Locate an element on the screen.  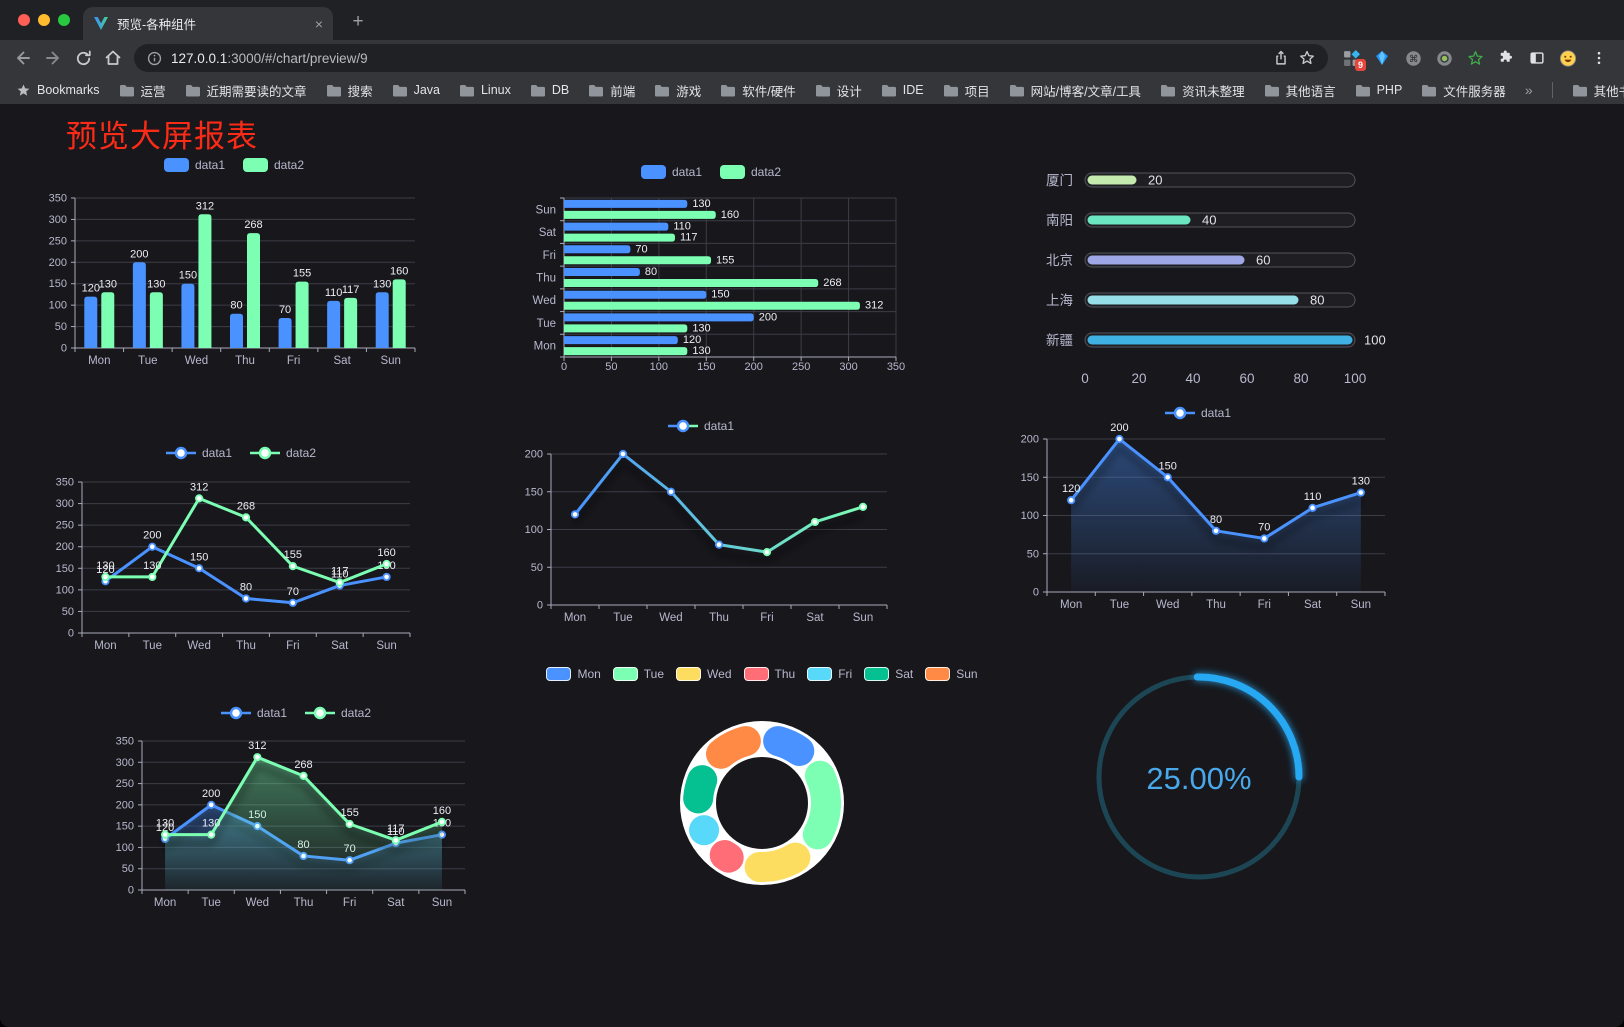
gradient-line-chart: data1 0 50 100 150 200 Mon Tue Wed Thu Fri Sat Sun is located at coordinates (701, 533).